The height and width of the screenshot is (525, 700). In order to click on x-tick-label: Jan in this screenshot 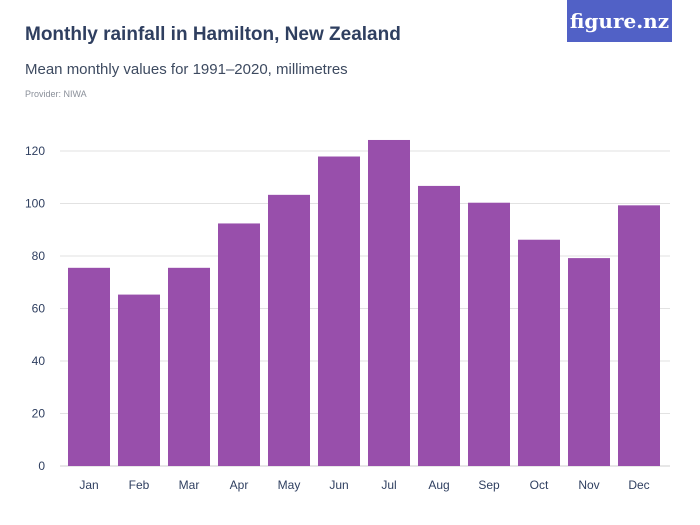, I will do `click(88, 485)`.